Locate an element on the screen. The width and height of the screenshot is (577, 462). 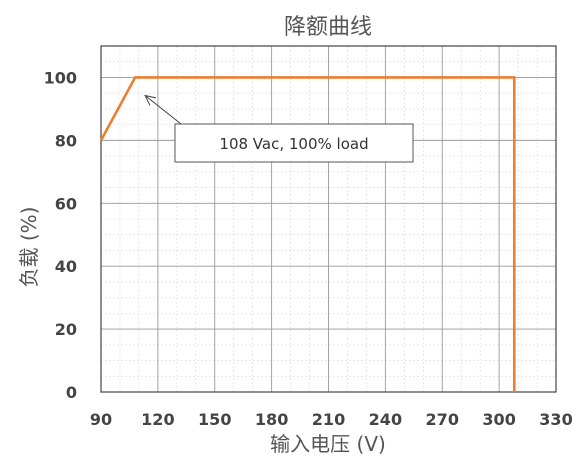
y-axis-label: 负载 (%) is located at coordinates (29, 247).